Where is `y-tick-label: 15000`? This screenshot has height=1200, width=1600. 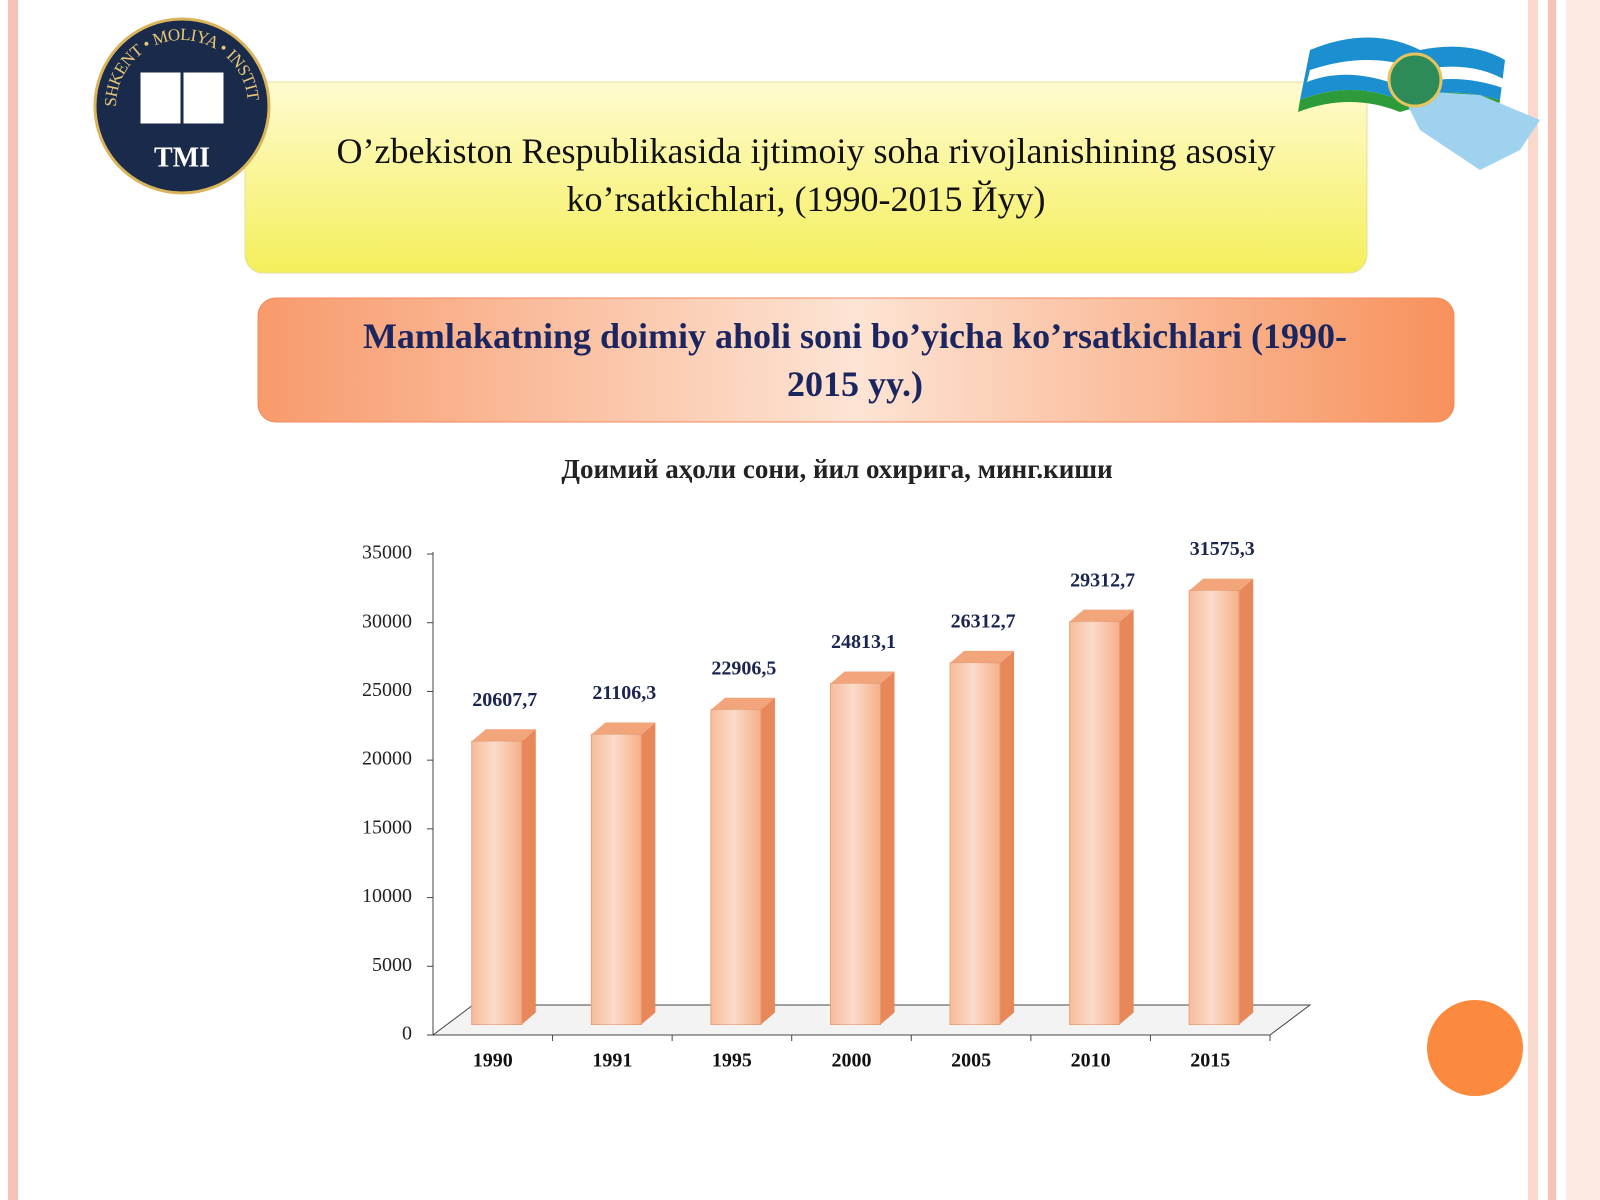 y-tick-label: 15000 is located at coordinates (387, 827).